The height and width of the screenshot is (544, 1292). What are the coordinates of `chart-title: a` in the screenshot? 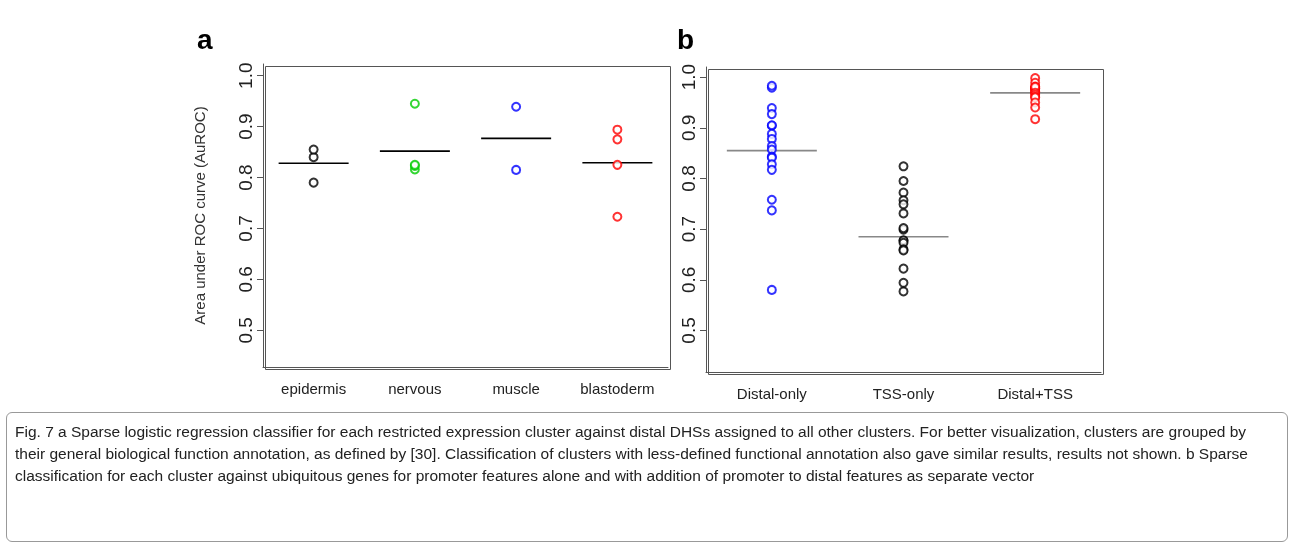 It's located at (205, 39).